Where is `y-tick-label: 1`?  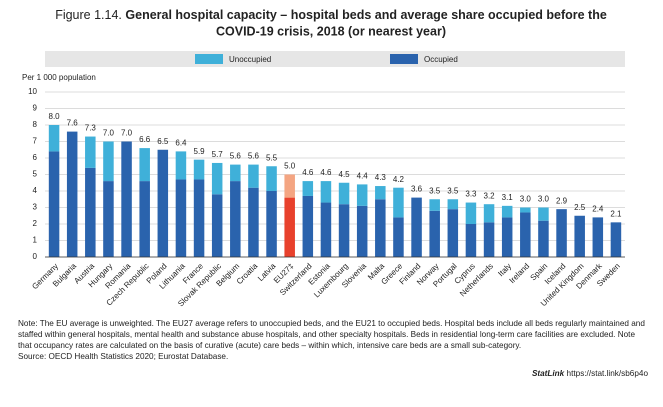
y-tick-label: 1 is located at coordinates (35, 240).